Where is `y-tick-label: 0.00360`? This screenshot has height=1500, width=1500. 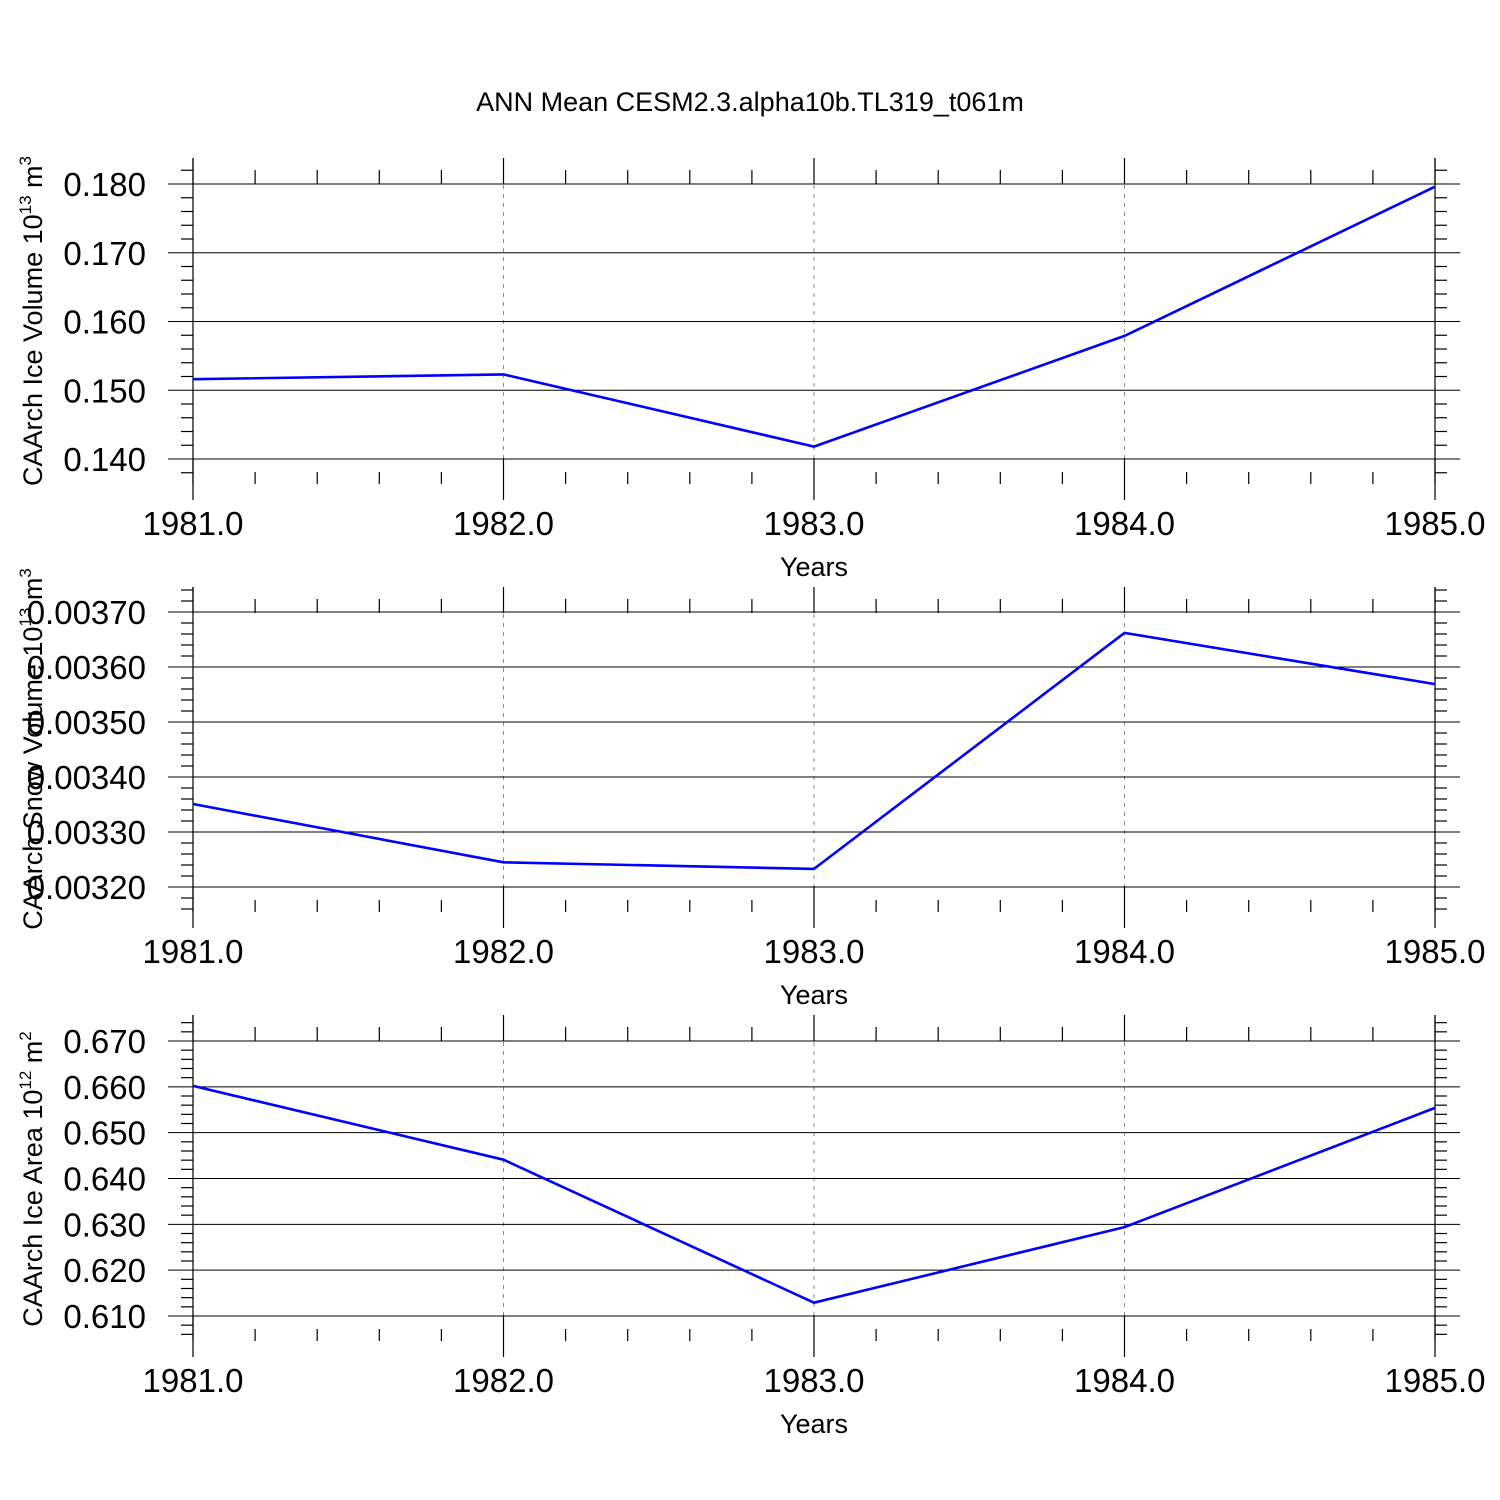 y-tick-label: 0.00360 is located at coordinates (86, 667).